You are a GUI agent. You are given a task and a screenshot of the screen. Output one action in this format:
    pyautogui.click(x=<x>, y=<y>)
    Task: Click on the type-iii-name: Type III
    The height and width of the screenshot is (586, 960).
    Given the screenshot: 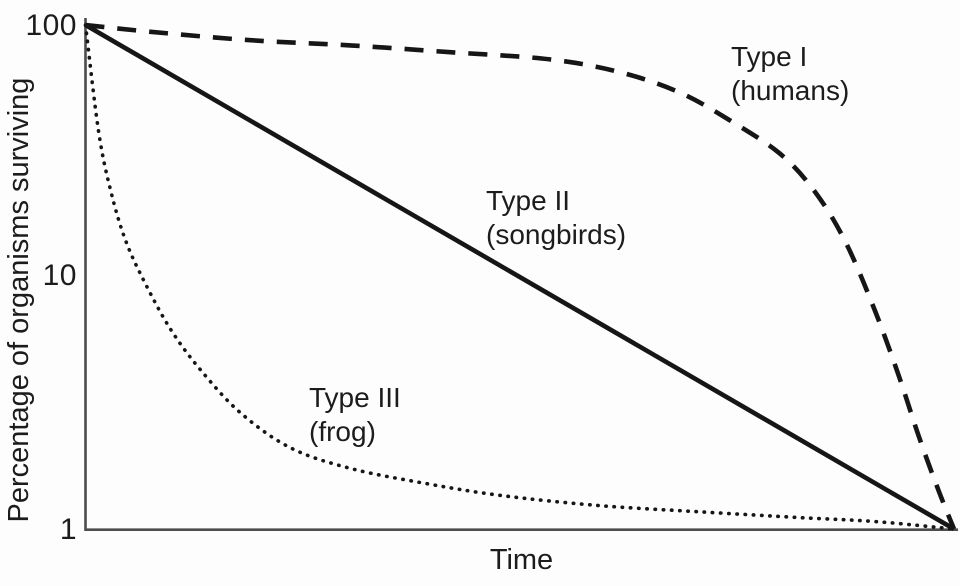 What is the action you would take?
    pyautogui.click(x=355, y=397)
    